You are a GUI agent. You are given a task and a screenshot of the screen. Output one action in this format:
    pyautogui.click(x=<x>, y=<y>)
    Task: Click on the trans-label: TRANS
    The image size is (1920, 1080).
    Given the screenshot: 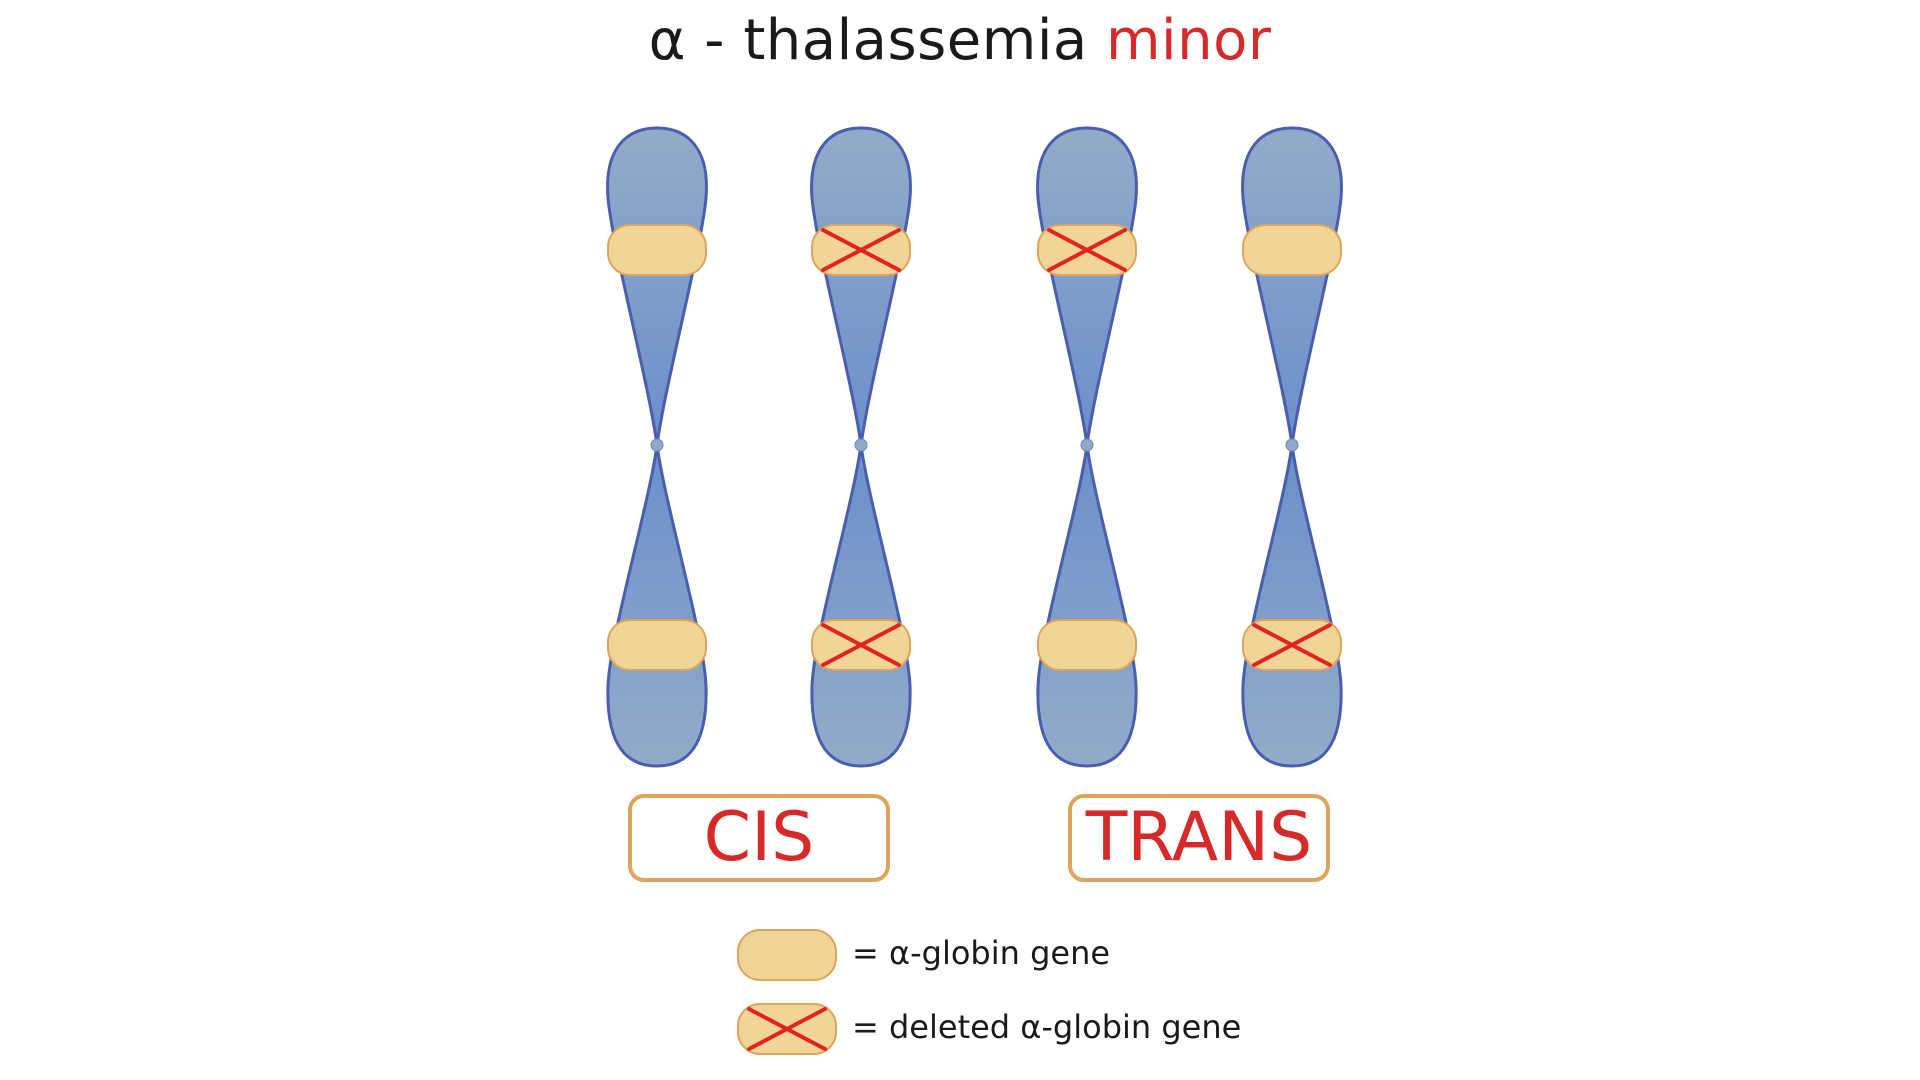 What is the action you would take?
    pyautogui.click(x=1199, y=838)
    